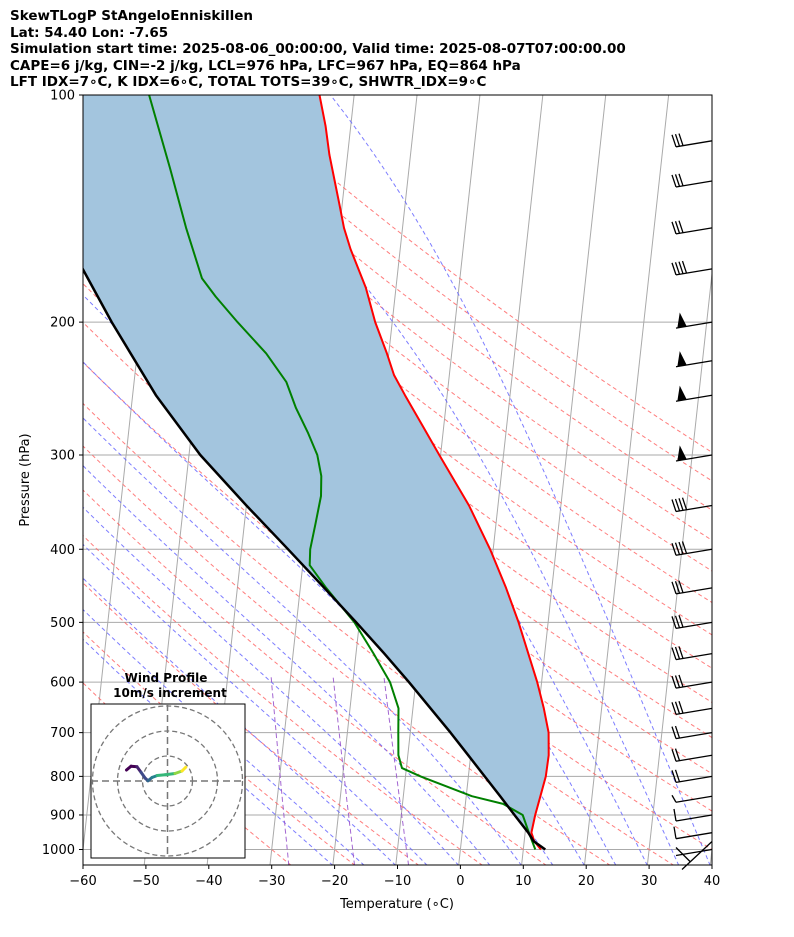 This screenshot has height=937, width=794. I want to click on y-tick-label: 400, so click(62, 550).